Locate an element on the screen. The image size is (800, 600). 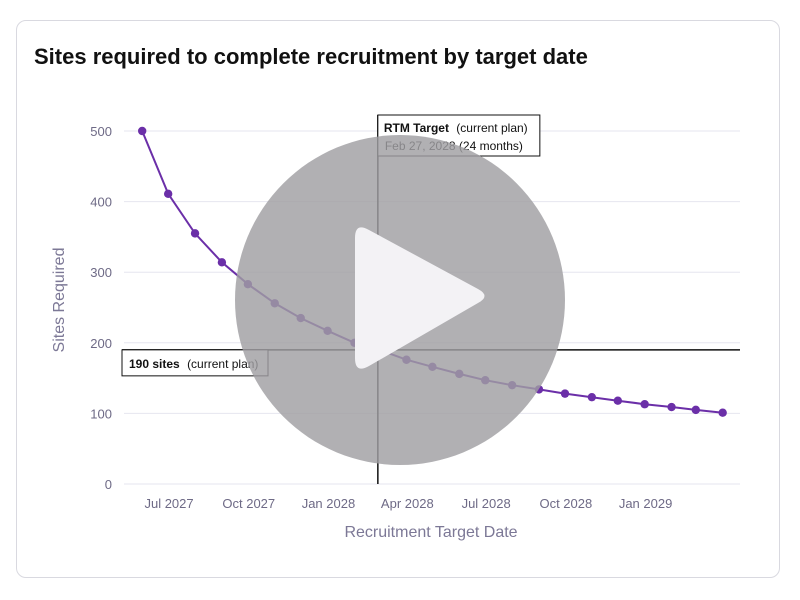
x-tick-label: Jan 2028 is located at coordinates (329, 503).